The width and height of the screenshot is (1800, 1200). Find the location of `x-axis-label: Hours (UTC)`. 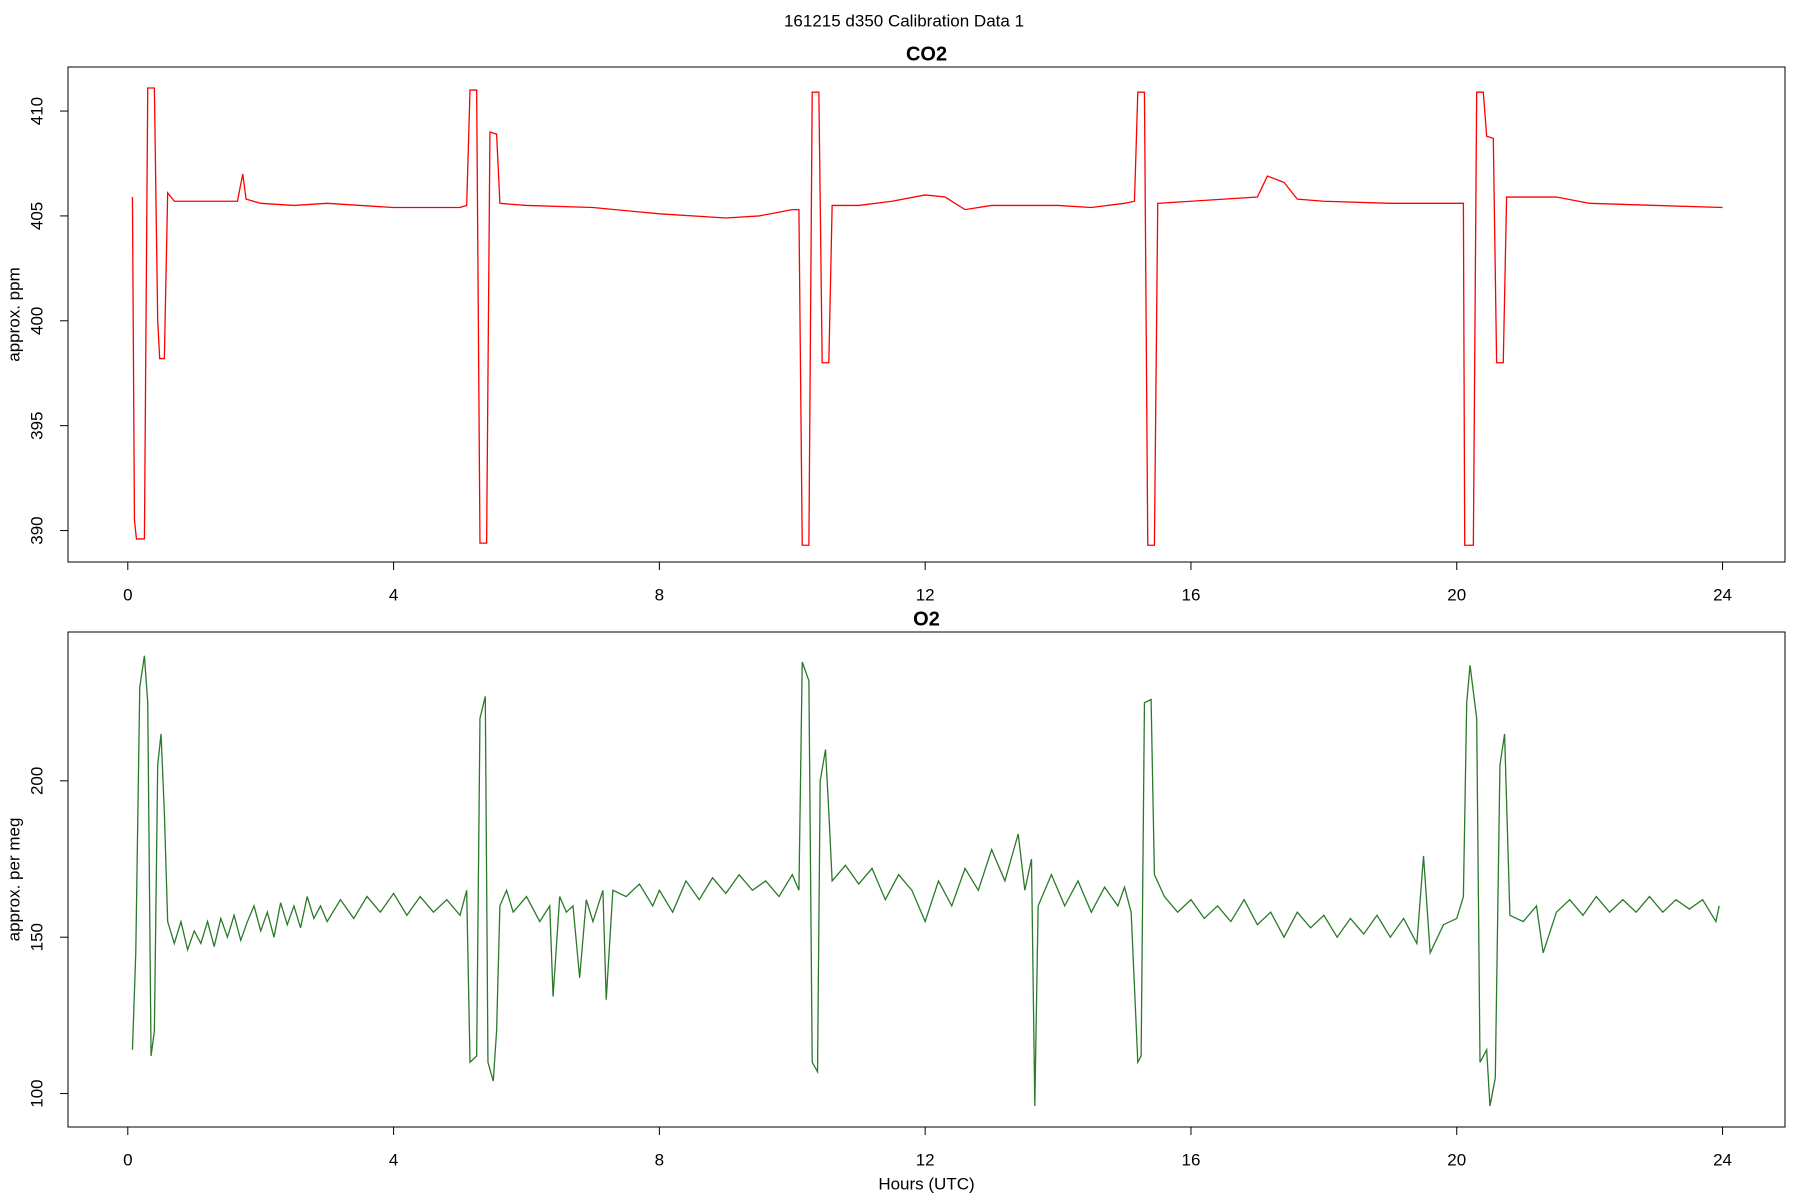

x-axis-label: Hours (UTC) is located at coordinates (926, 1183).